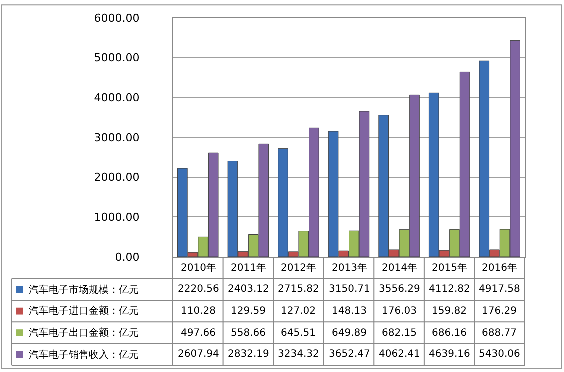  What do you see at coordinates (399, 289) in the screenshot?
I see `data-label: 3556.29` at bounding box center [399, 289].